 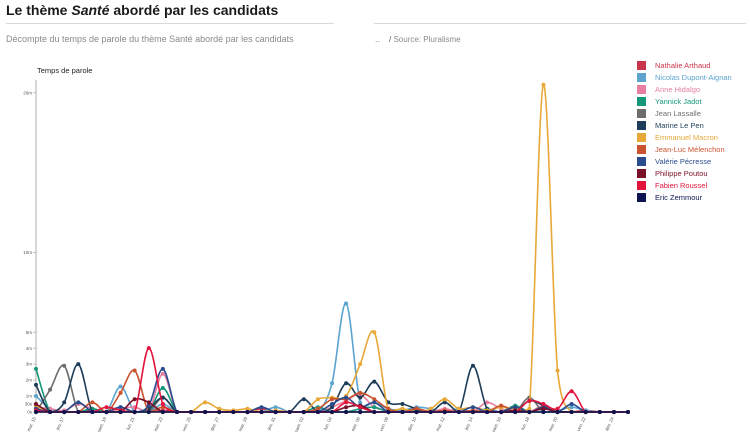 I want to click on legend-item: Marine Le Pen, so click(x=684, y=125).